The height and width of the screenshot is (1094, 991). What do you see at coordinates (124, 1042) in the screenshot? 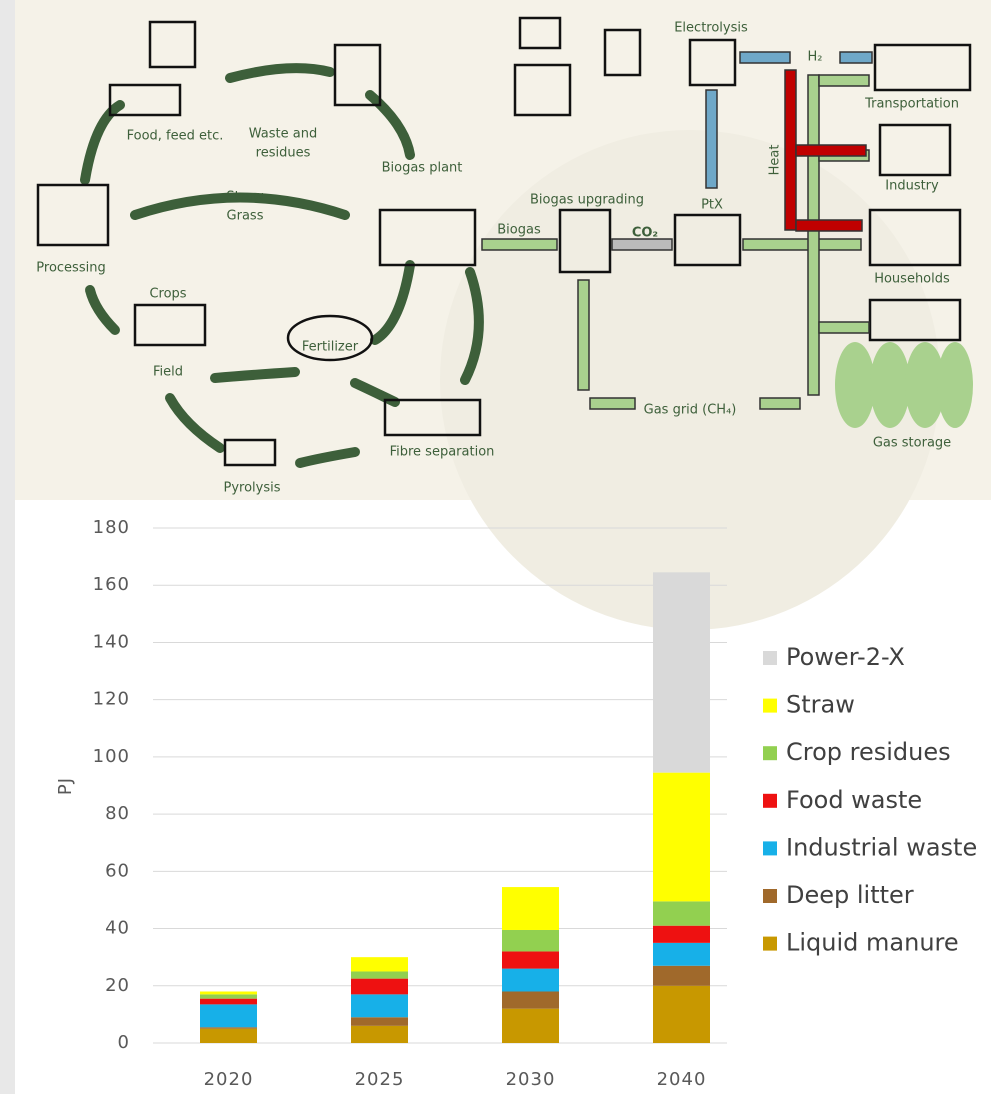
I see `y-tick-label: 0` at bounding box center [124, 1042].